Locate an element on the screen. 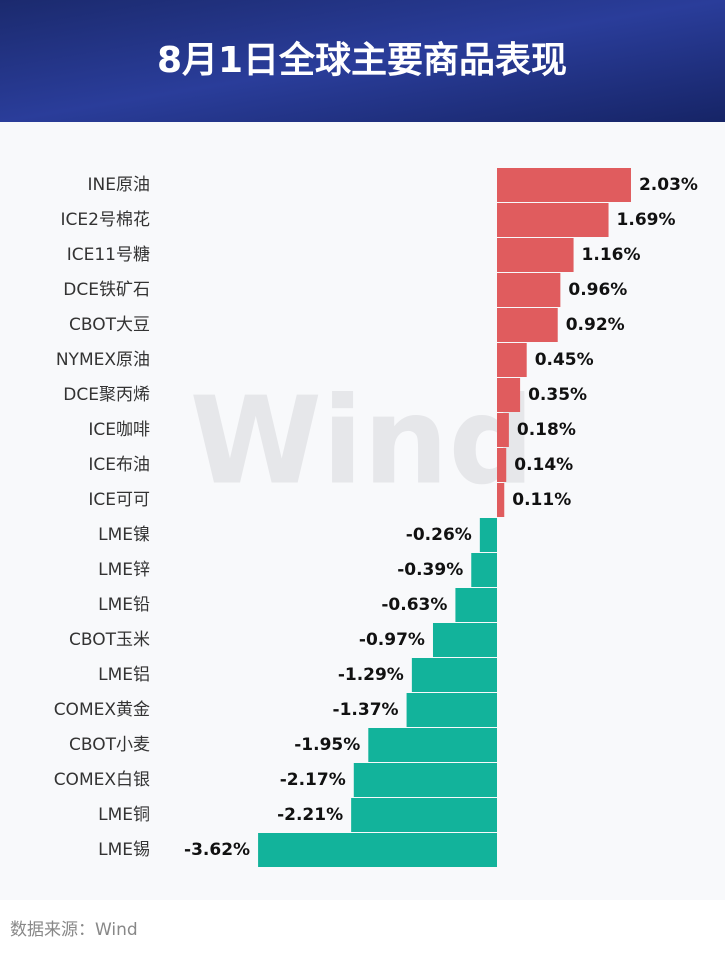 The image size is (725, 958). value-label: -0.26% is located at coordinates (439, 535).